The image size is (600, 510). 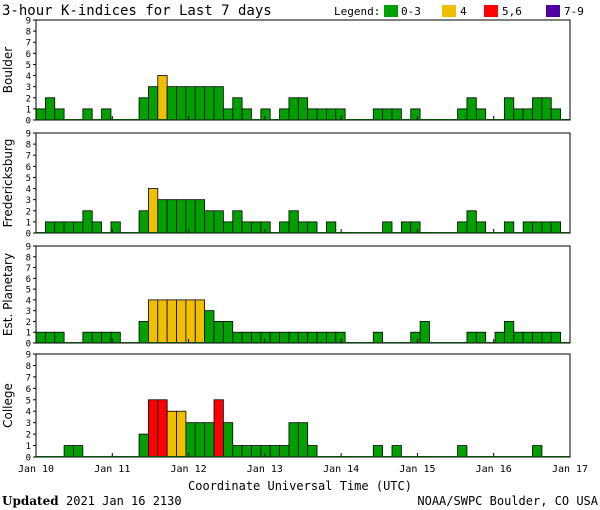 I want to click on x-tick-label: Jan 13, so click(x=265, y=469).